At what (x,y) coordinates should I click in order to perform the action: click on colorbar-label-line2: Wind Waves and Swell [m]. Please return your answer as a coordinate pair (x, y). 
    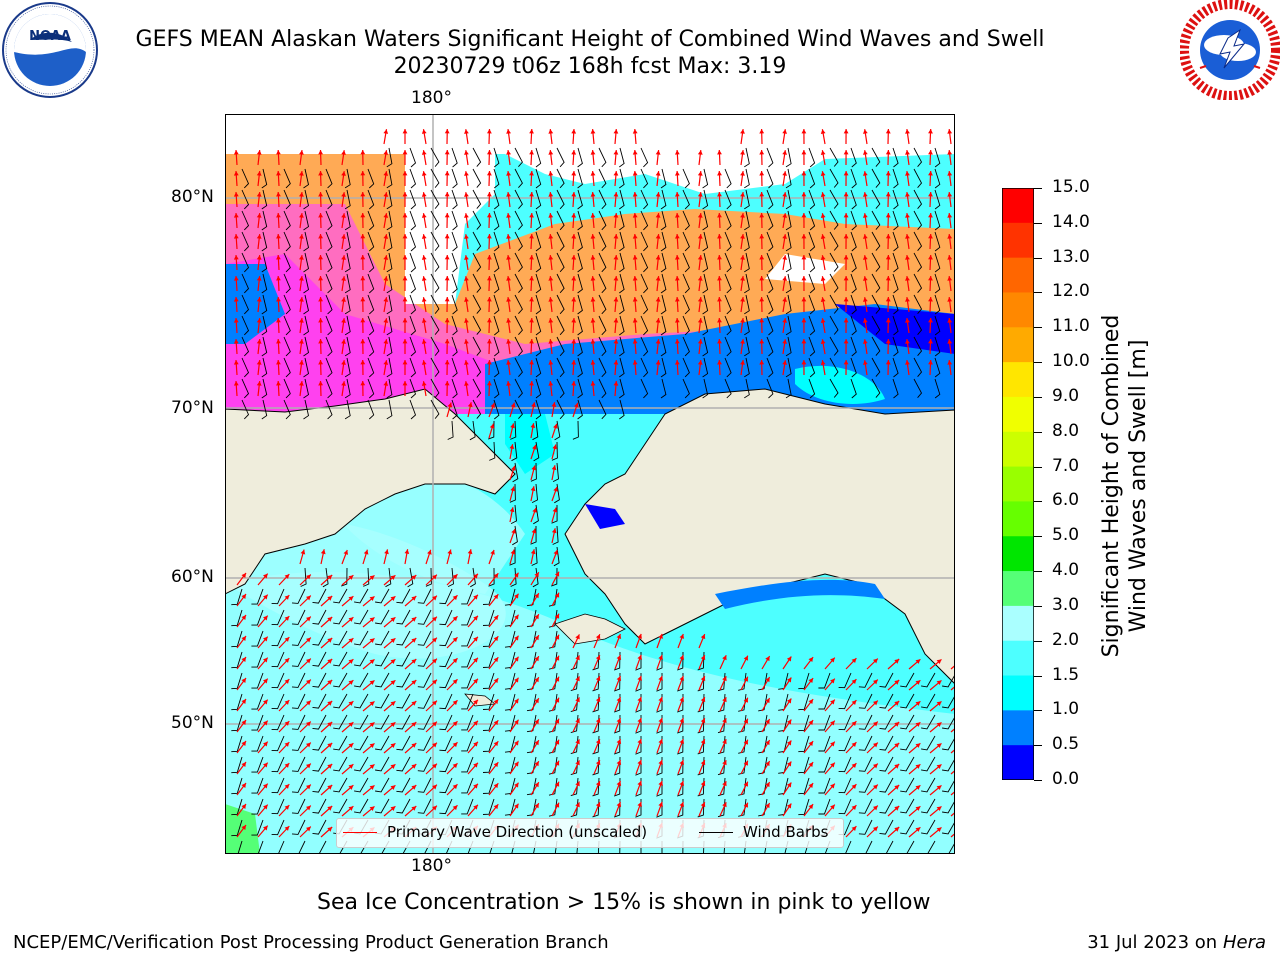
    Looking at the image, I should click on (1138, 486).